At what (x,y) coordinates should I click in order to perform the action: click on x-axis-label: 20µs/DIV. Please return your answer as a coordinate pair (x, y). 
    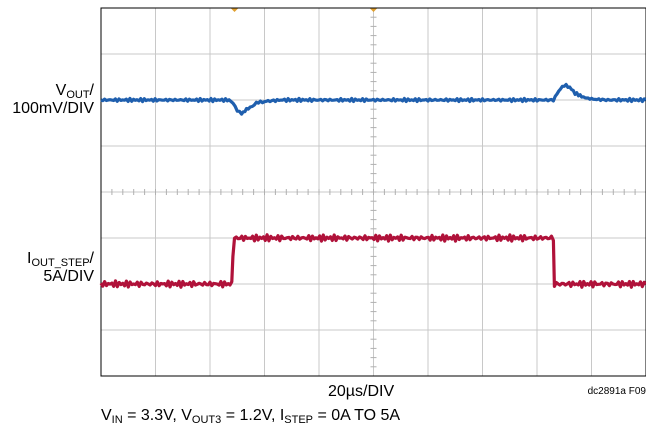
    Looking at the image, I should click on (361, 391).